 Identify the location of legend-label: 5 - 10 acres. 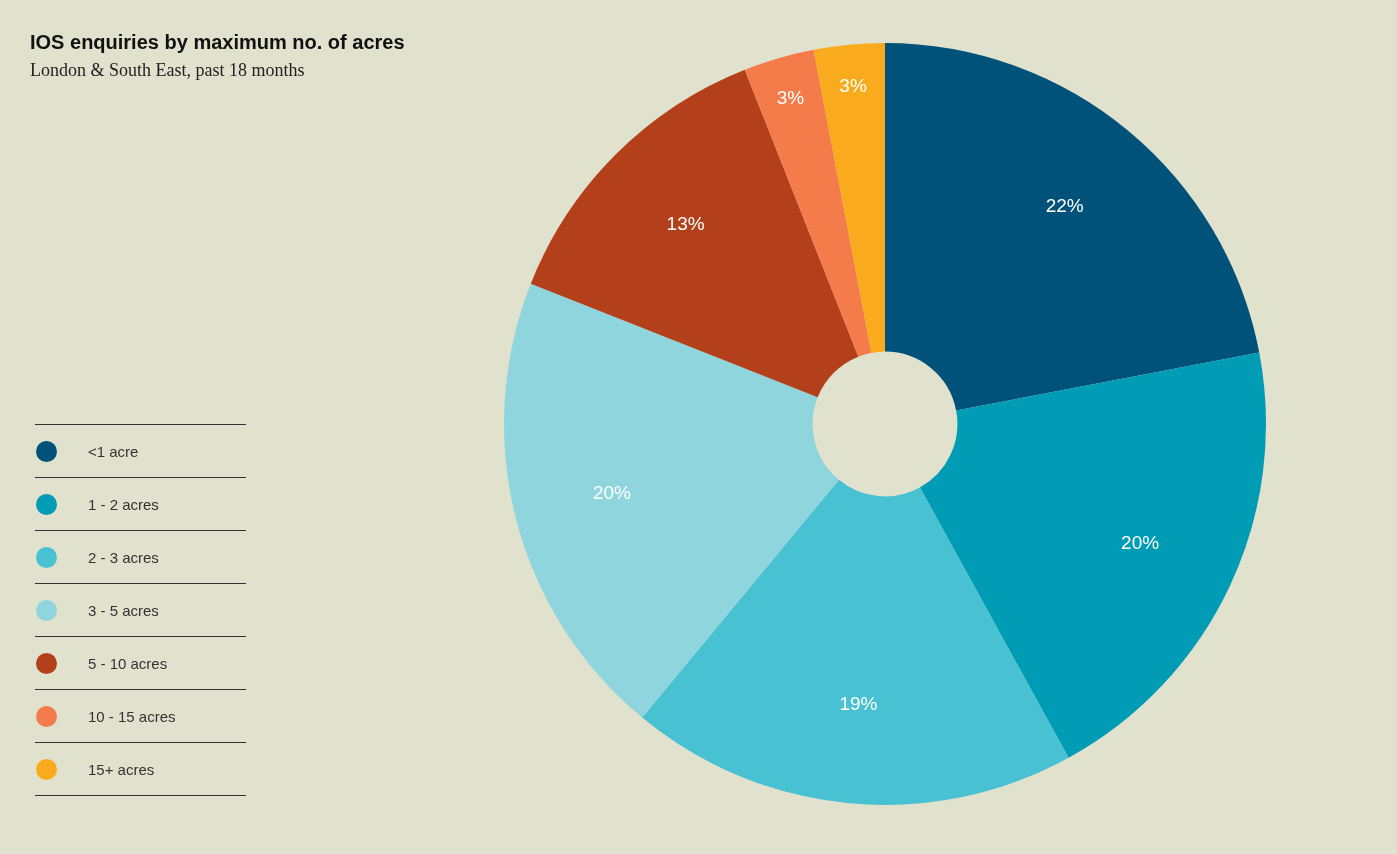
(128, 663).